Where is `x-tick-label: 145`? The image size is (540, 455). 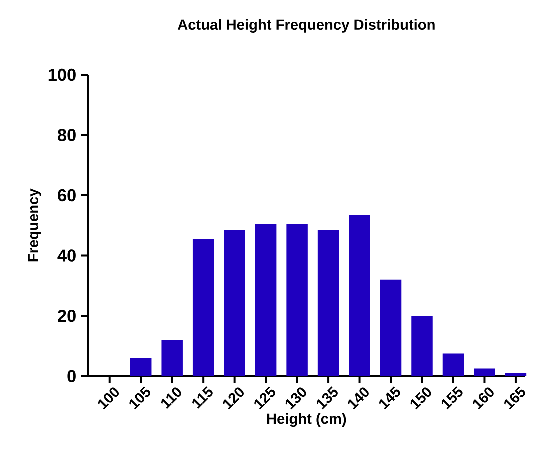 x-tick-label: 145 is located at coordinates (389, 398).